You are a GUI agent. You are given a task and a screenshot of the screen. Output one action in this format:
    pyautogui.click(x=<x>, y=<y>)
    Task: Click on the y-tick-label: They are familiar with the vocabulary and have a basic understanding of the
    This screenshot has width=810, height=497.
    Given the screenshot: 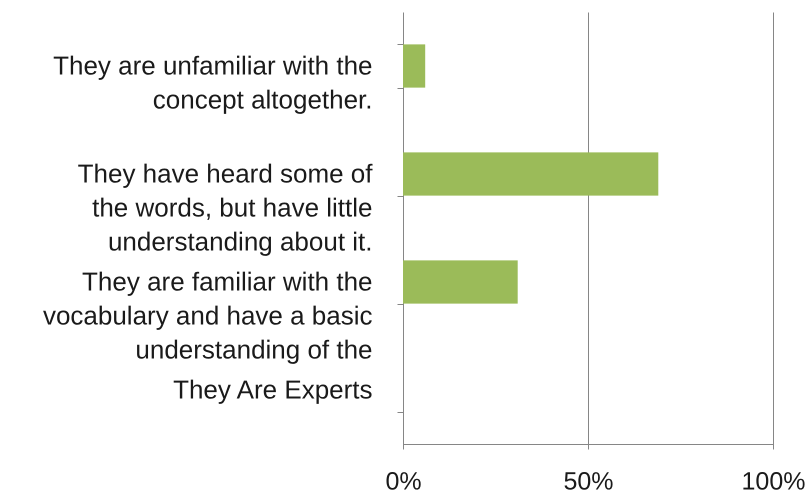 What is the action you would take?
    pyautogui.click(x=207, y=315)
    